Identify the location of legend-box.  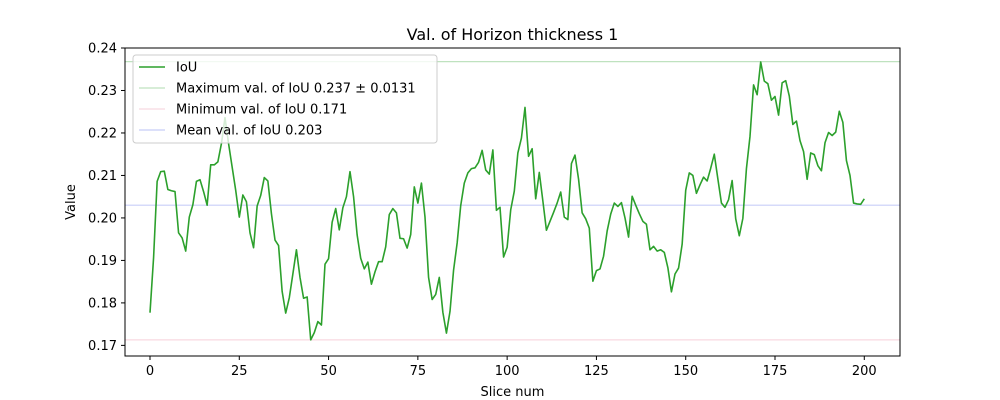
(285, 99).